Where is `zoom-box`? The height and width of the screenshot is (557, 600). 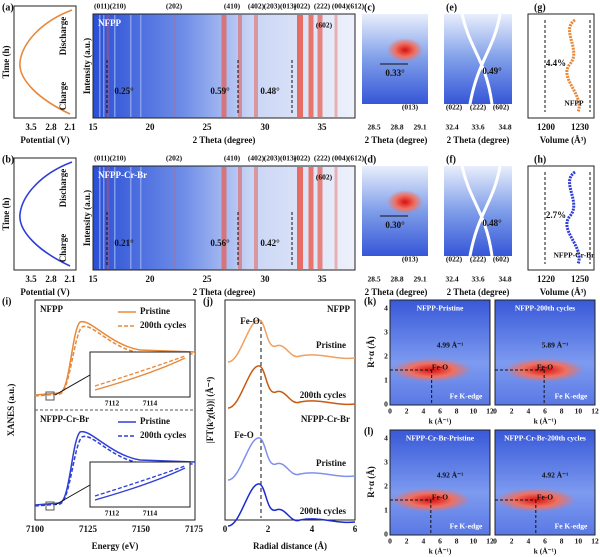
zoom-box is located at coordinates (50, 396).